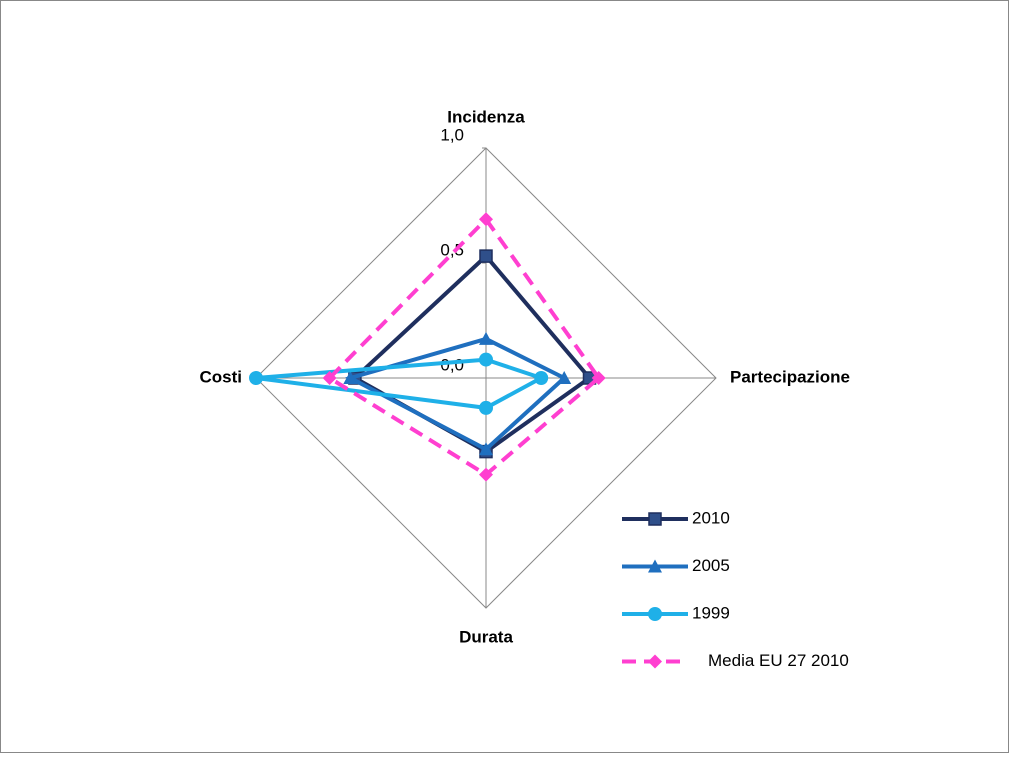 The image size is (1009, 758). What do you see at coordinates (711, 612) in the screenshot?
I see `legend-label: 1999` at bounding box center [711, 612].